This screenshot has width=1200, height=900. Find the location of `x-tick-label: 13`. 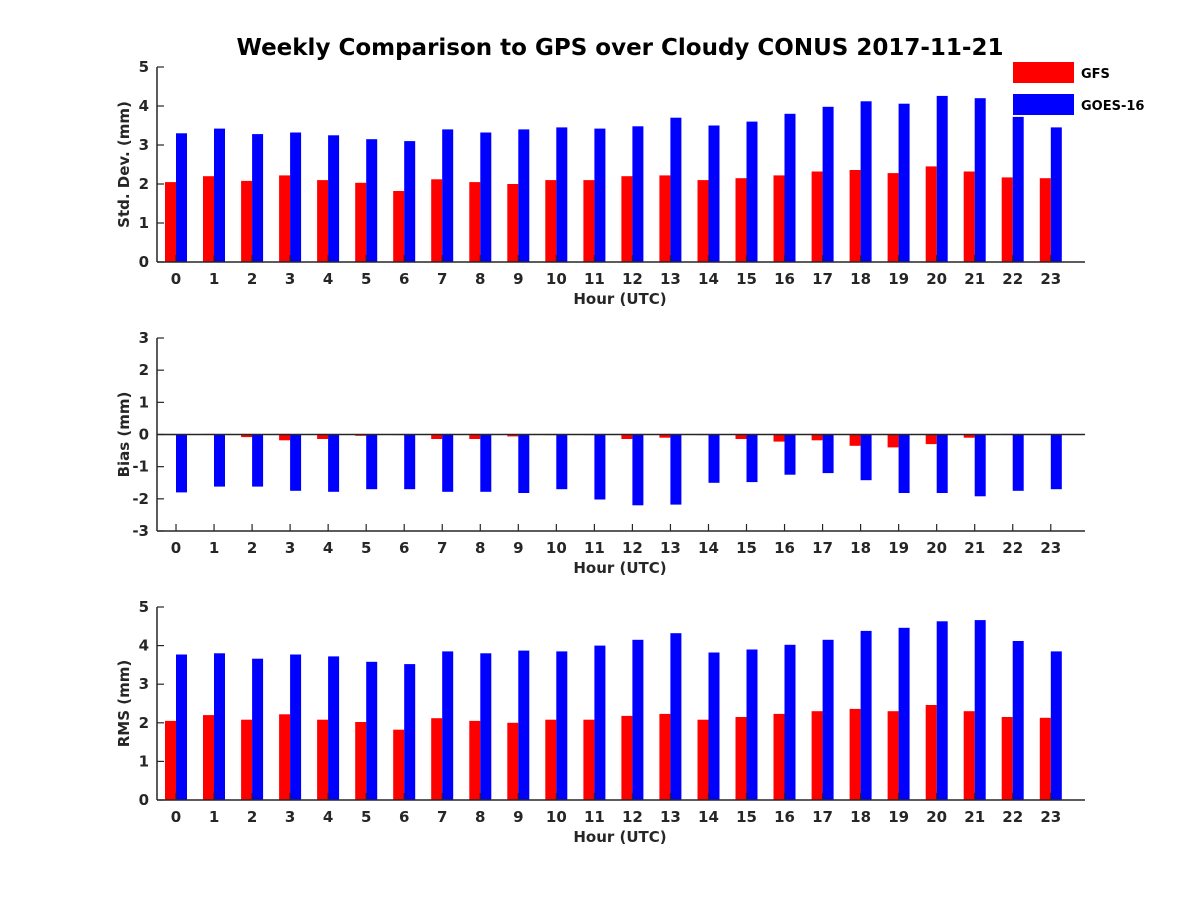

x-tick-label: 13 is located at coordinates (670, 548).